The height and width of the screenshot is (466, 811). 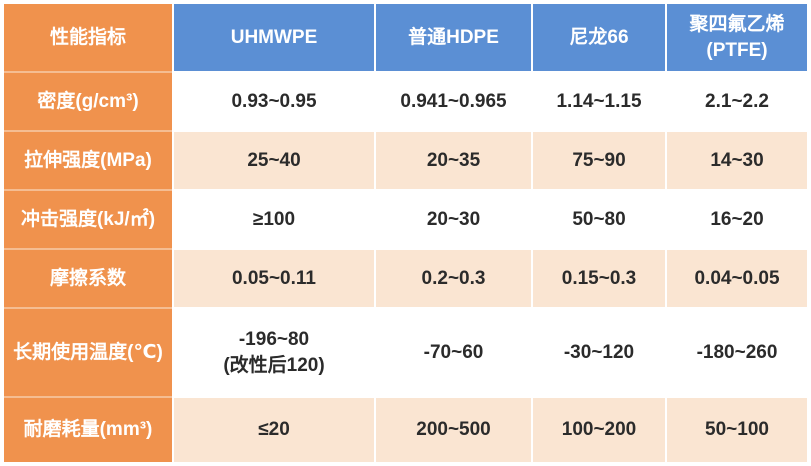 What do you see at coordinates (274, 430) in the screenshot?
I see `data-cell: ≤20` at bounding box center [274, 430].